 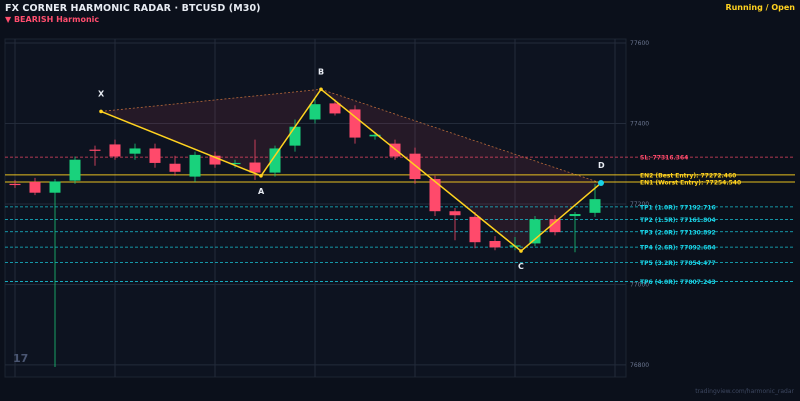 I want to click on bd-dashed-line, so click(x=461, y=136).